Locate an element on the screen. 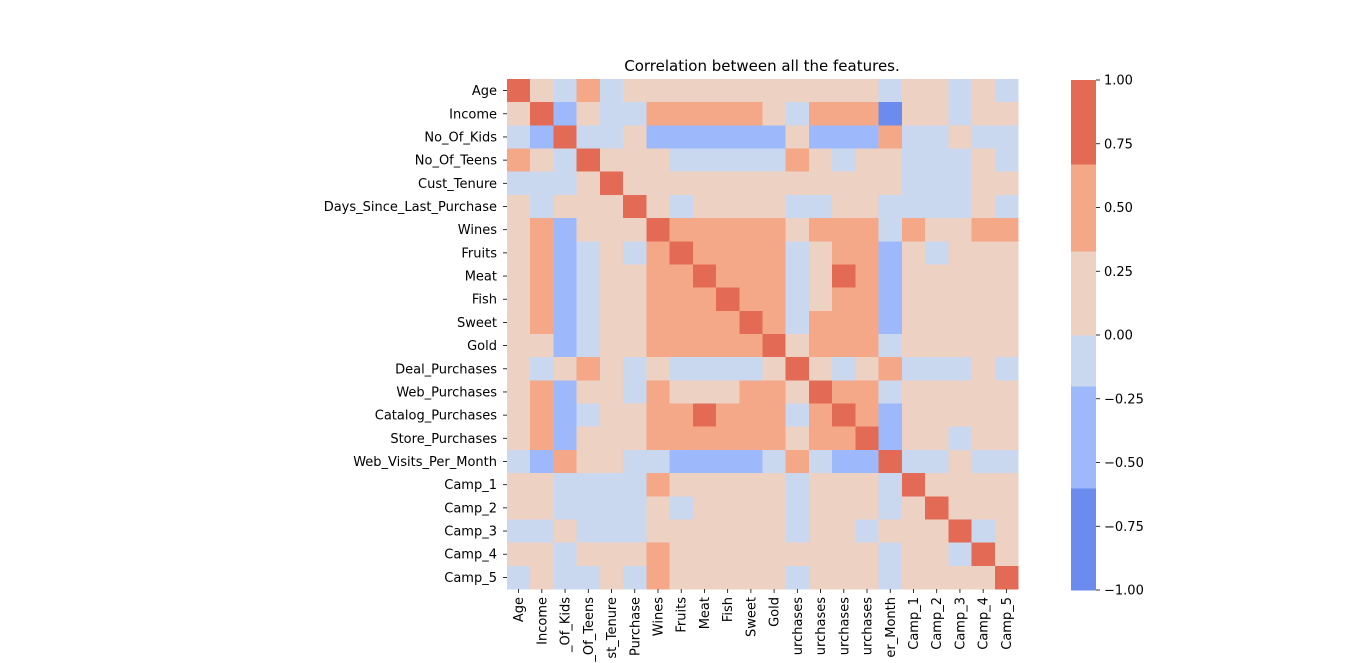  column-tick-label: Age is located at coordinates (519, 609).